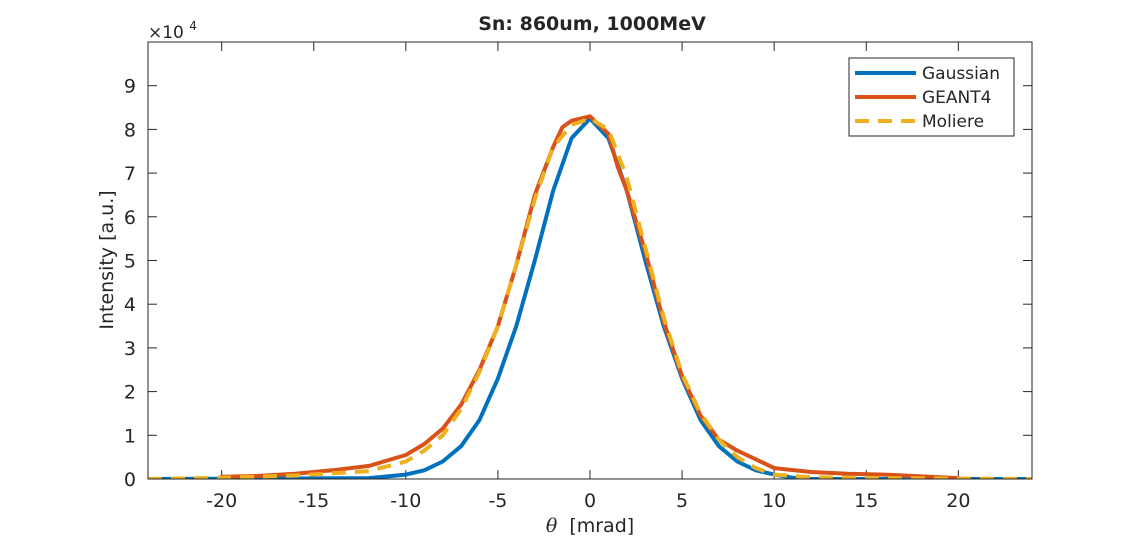  What do you see at coordinates (130, 87) in the screenshot?
I see `y-tick-label: 9` at bounding box center [130, 87].